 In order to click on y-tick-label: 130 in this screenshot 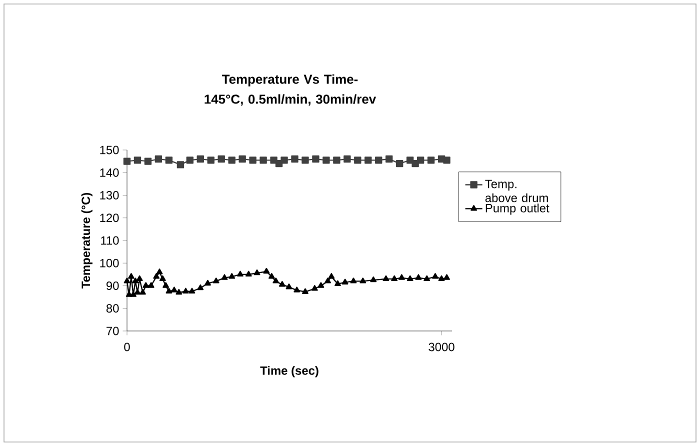, I will do `click(109, 195)`.